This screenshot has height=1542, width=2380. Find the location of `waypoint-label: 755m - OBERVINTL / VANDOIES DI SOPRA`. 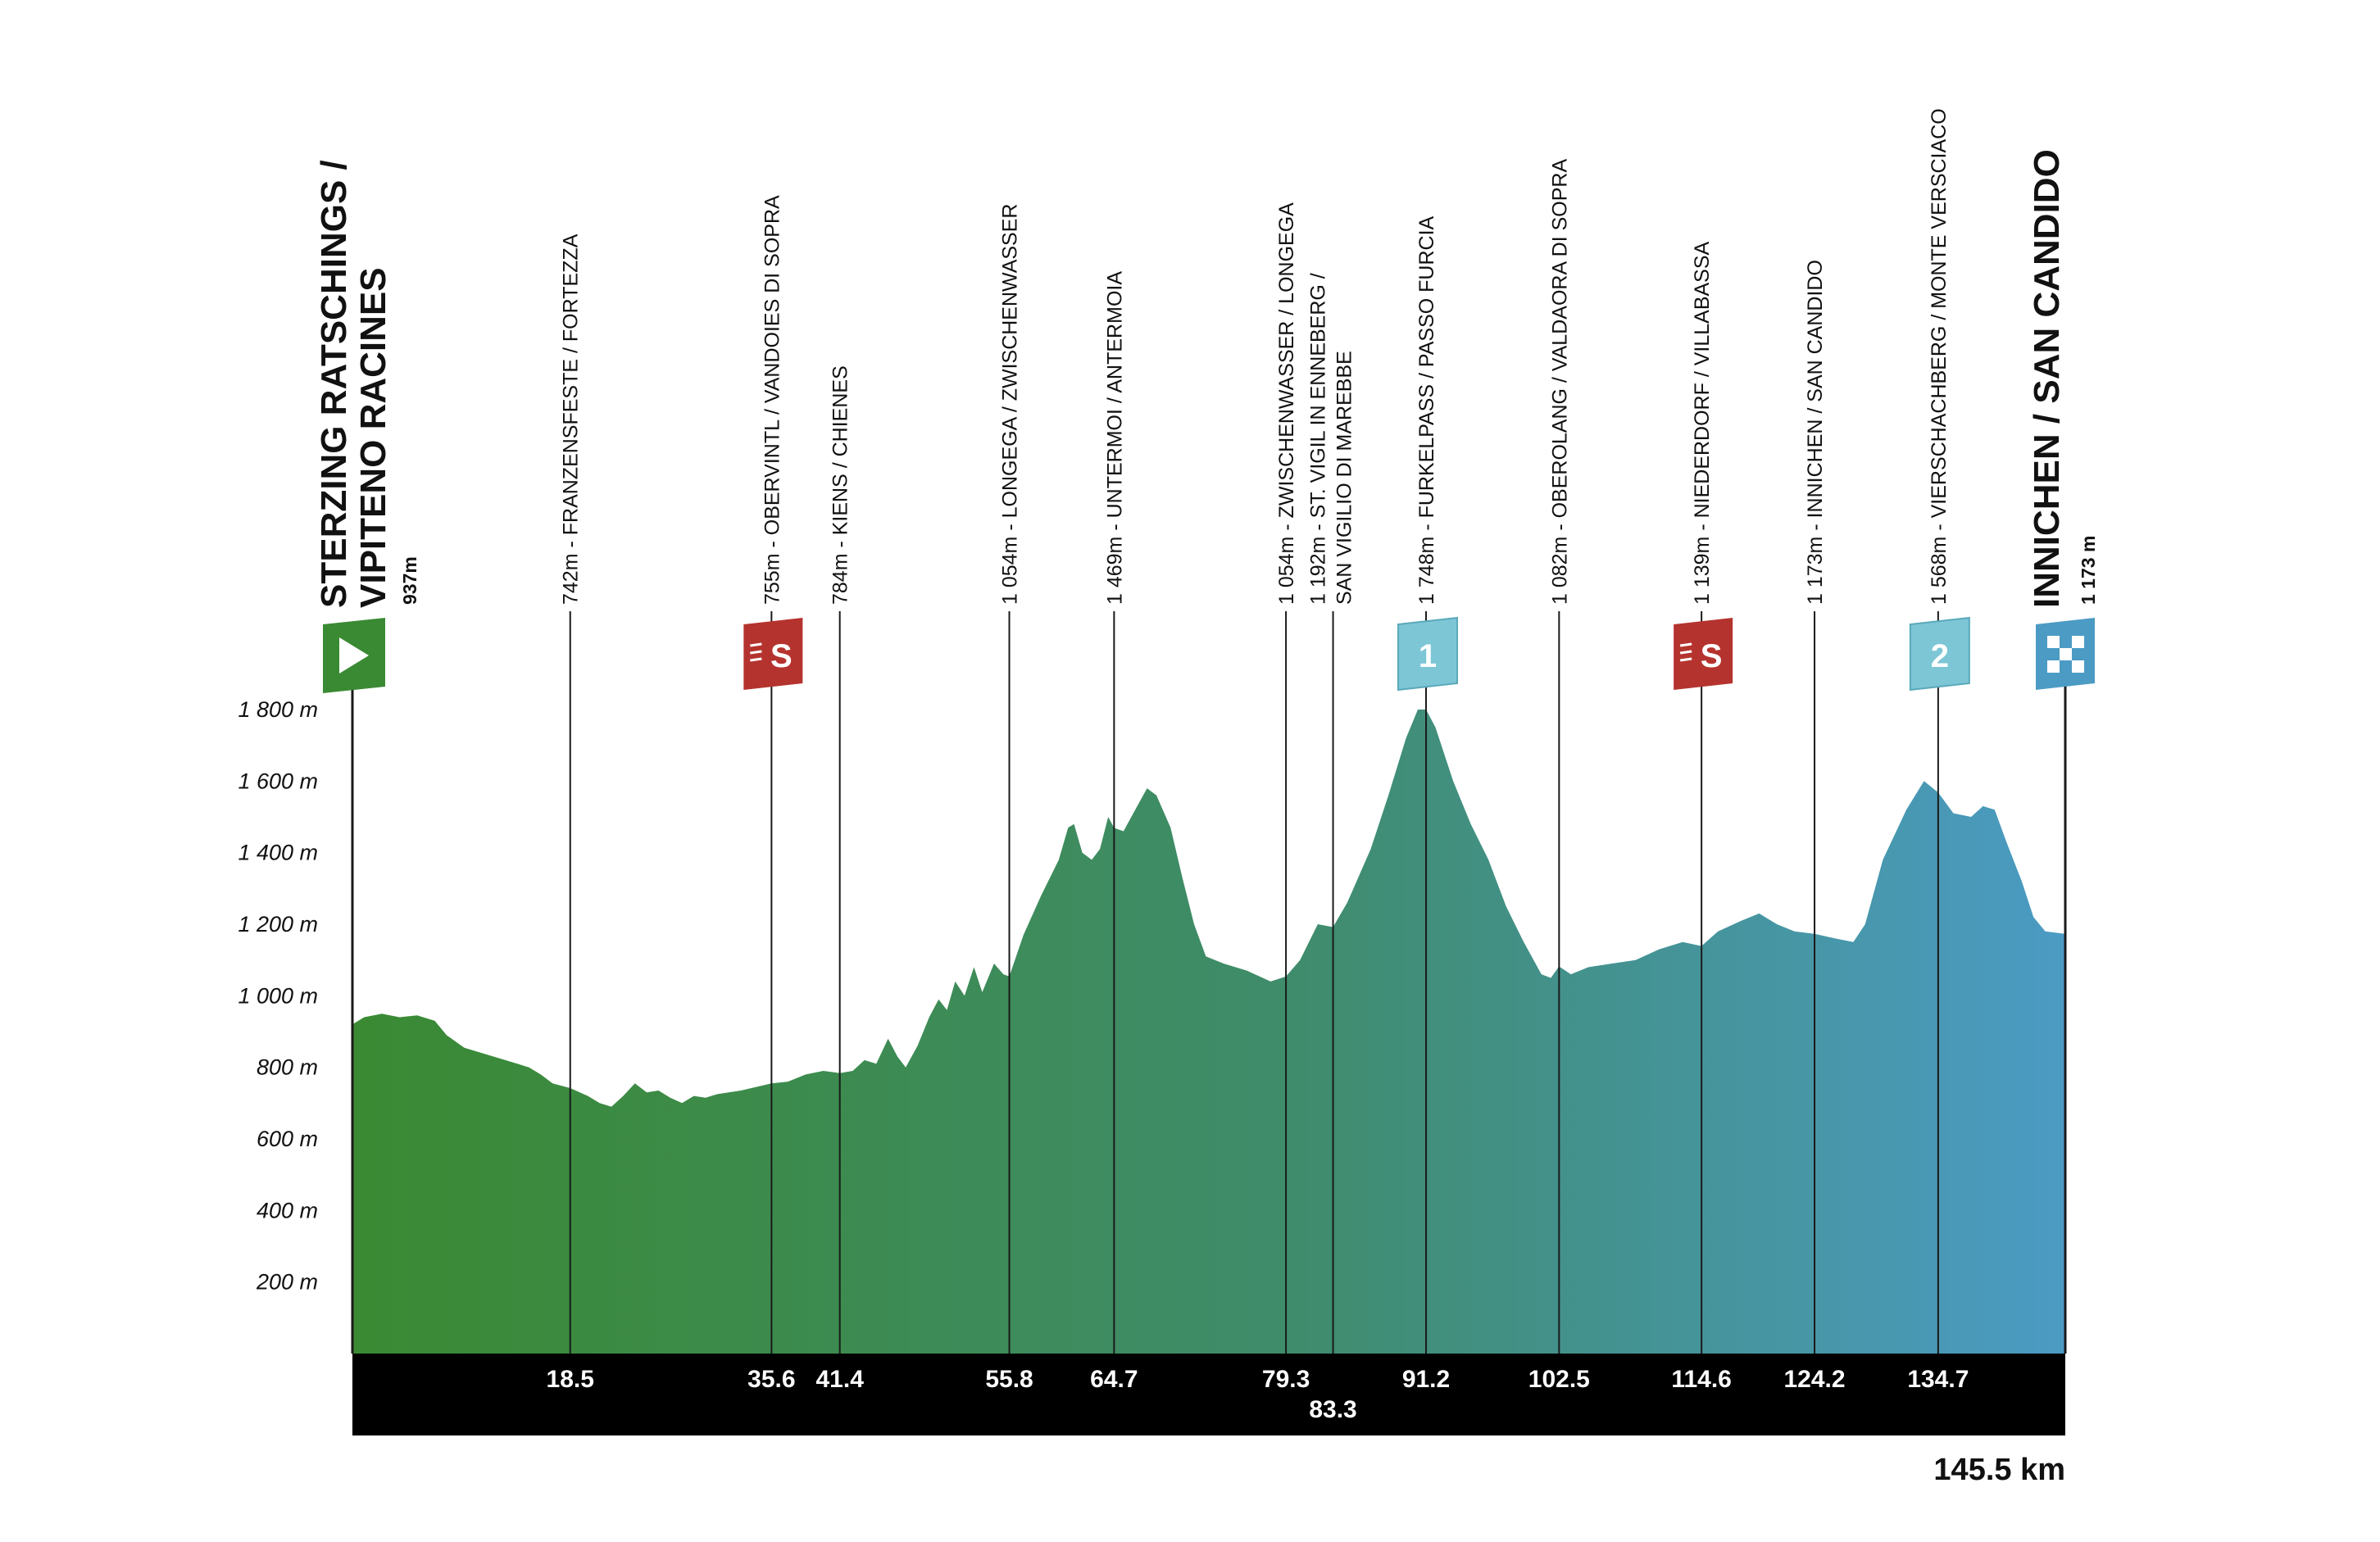

waypoint-label: 755m - OBERVINTL / VANDOIES DI SOPRA is located at coordinates (772, 400).